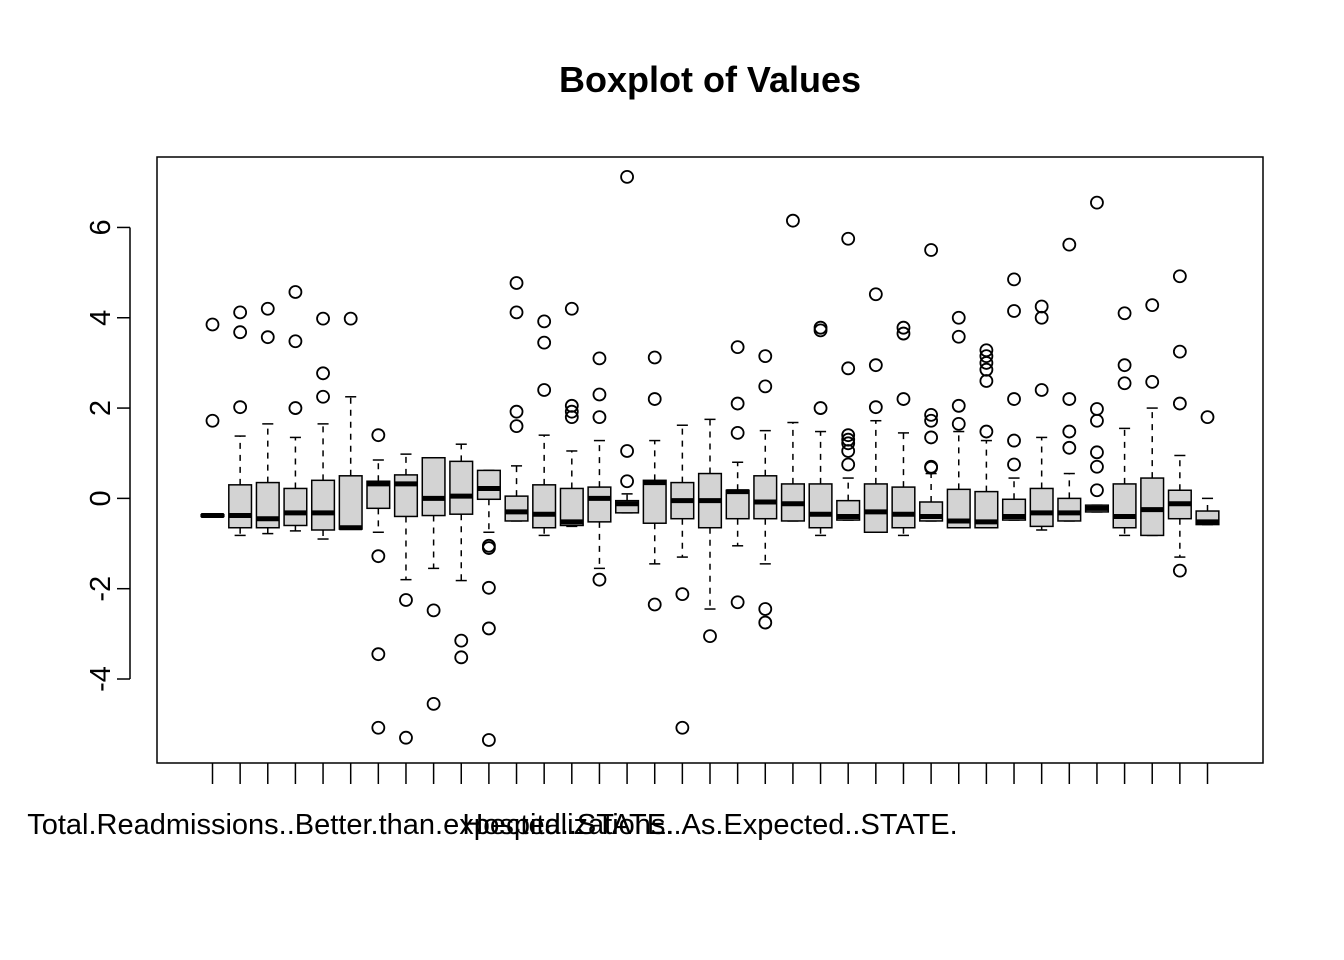 This screenshot has width=1344, height=960. Describe the element at coordinates (101, 408) in the screenshot. I see `y-tick-label: 2` at that location.